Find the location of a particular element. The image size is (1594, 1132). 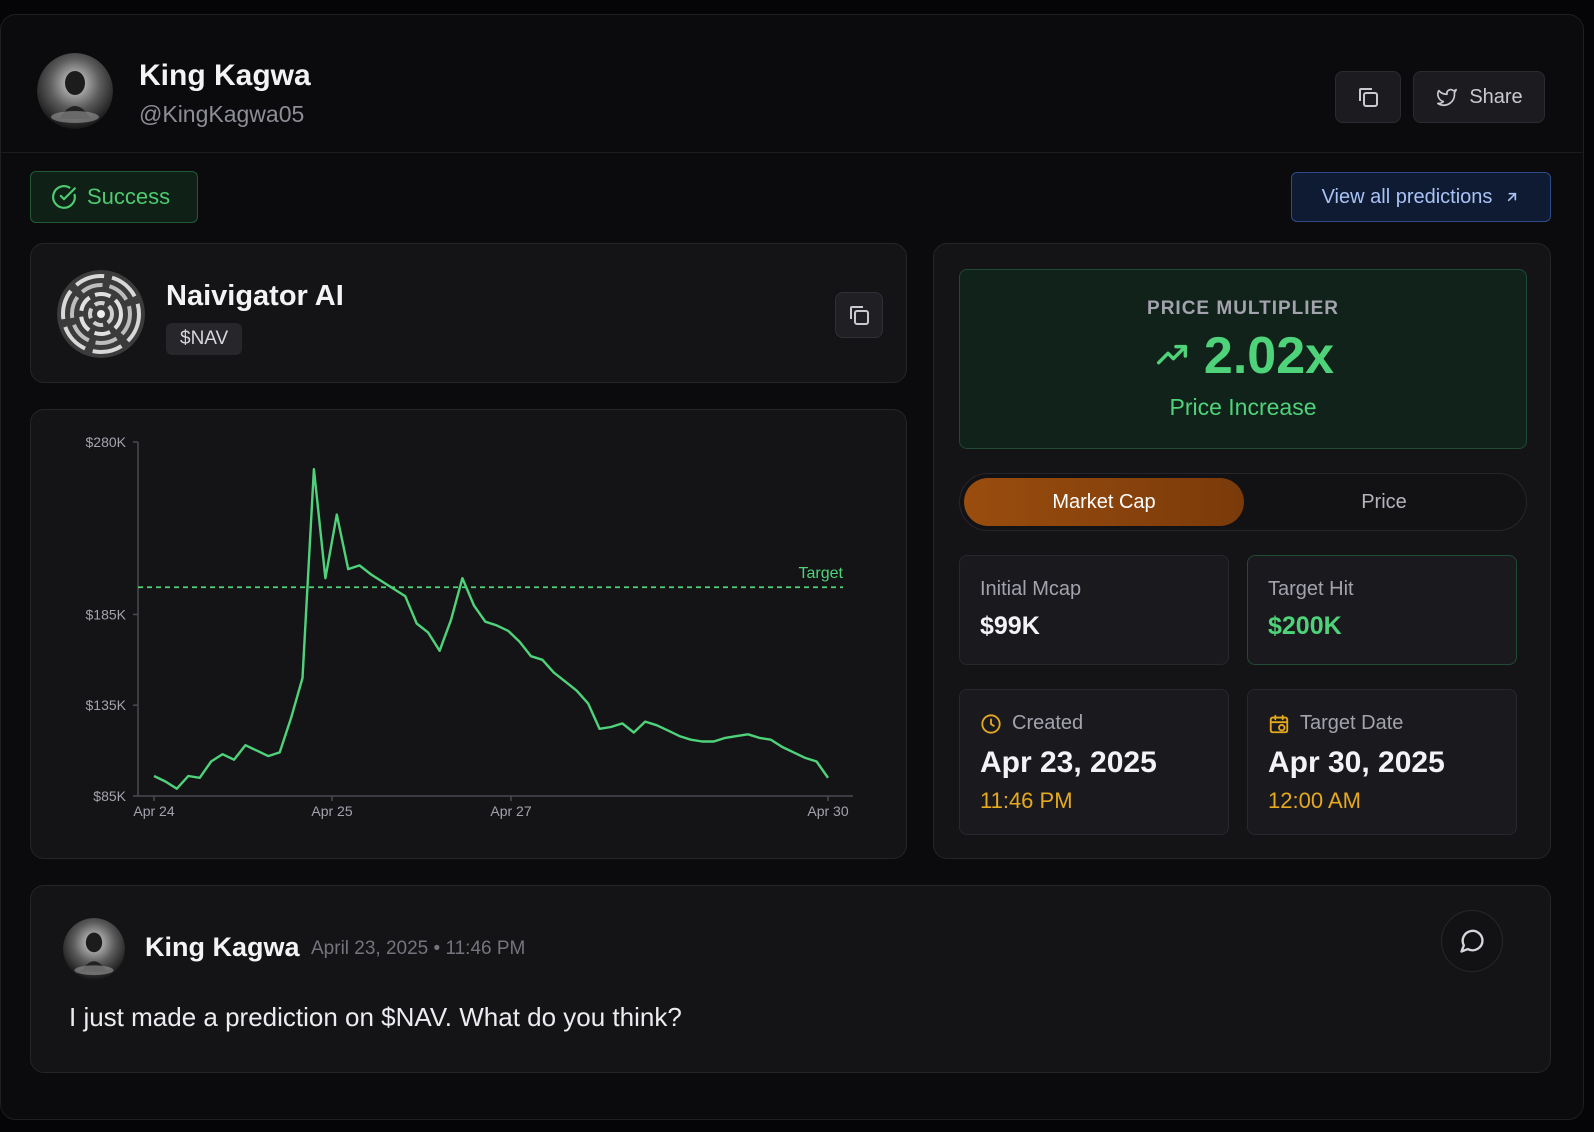

multiplier-value-row: 2.02x is located at coordinates (1243, 356).